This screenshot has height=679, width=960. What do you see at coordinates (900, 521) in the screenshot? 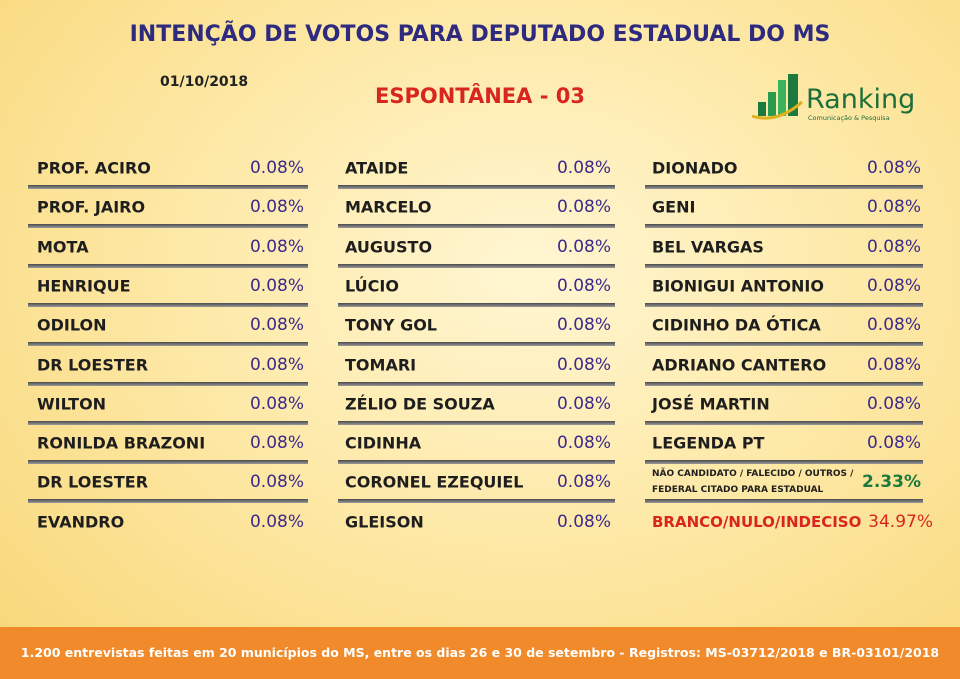
I see `row-value: 34.97%` at bounding box center [900, 521].